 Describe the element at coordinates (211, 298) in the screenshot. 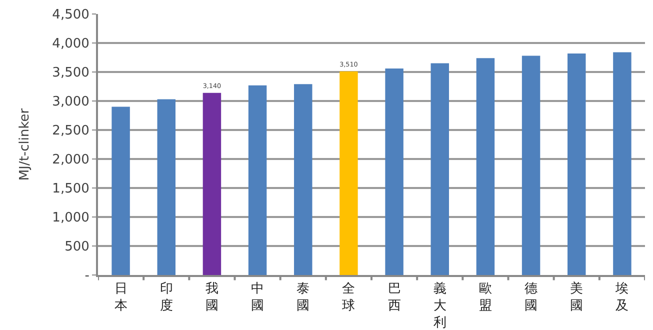

I see `x-tick-label: 我國` at that location.